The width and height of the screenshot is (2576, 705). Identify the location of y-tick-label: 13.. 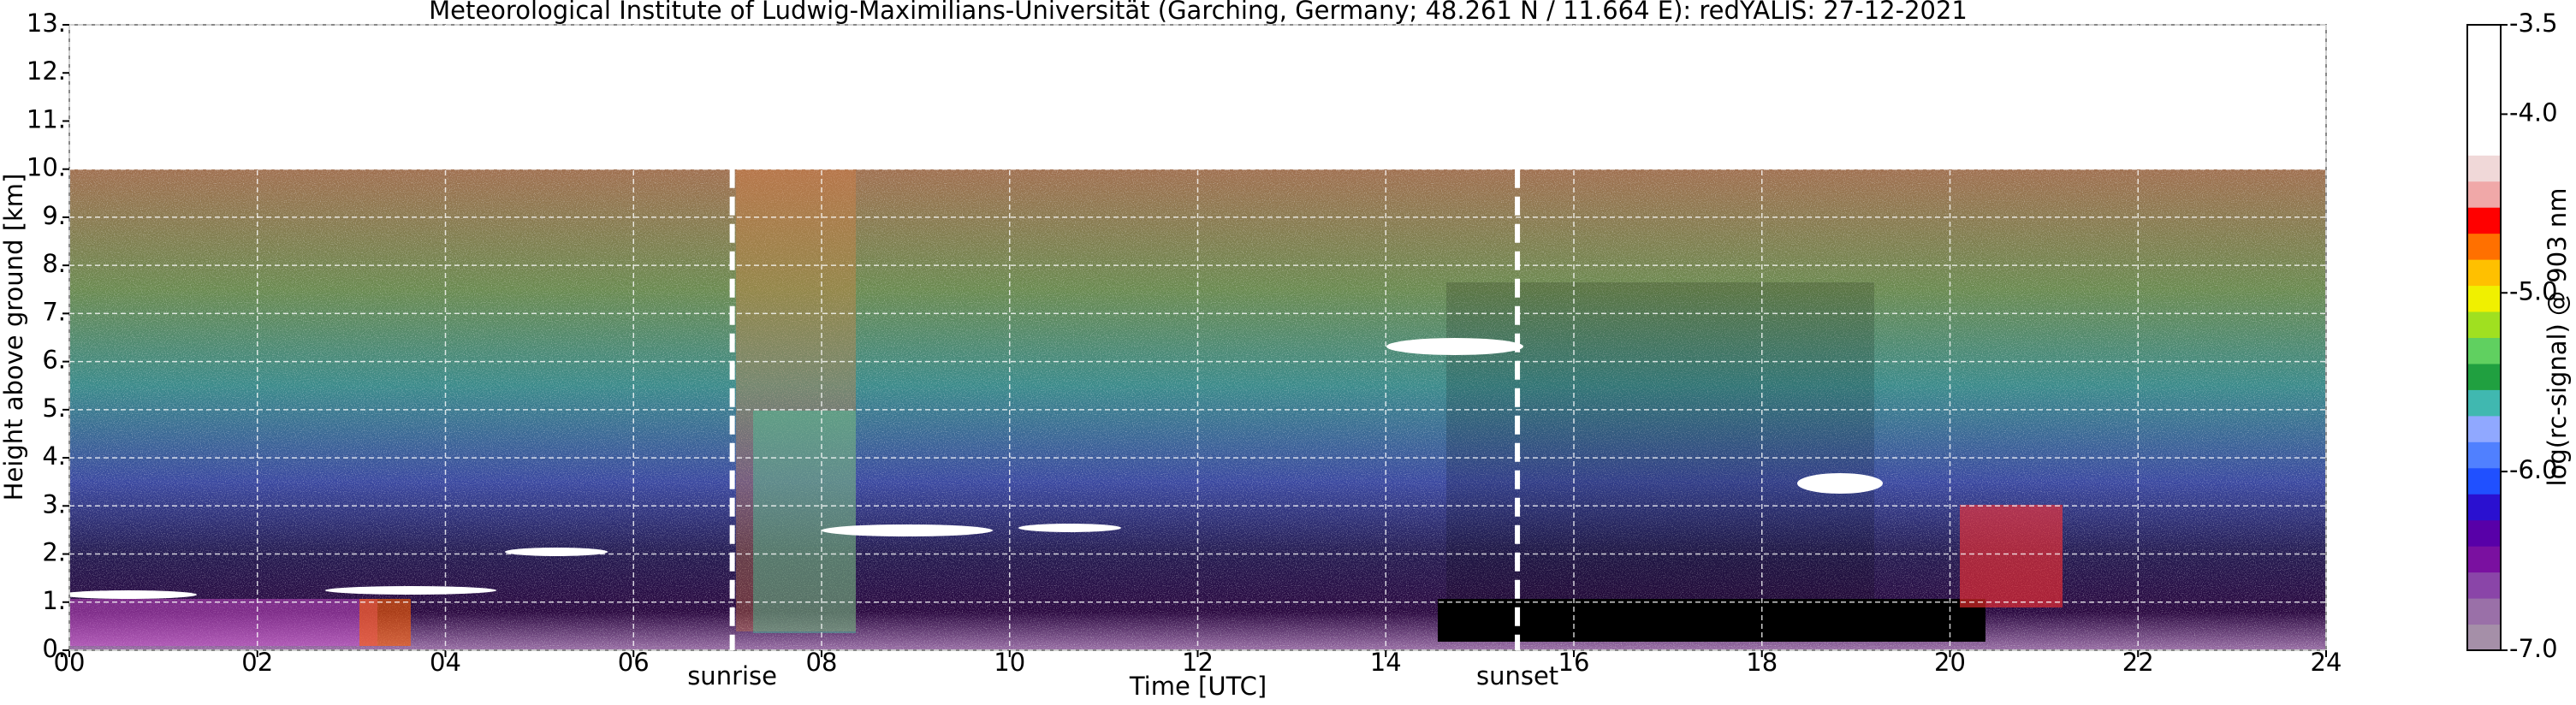
(46, 23).